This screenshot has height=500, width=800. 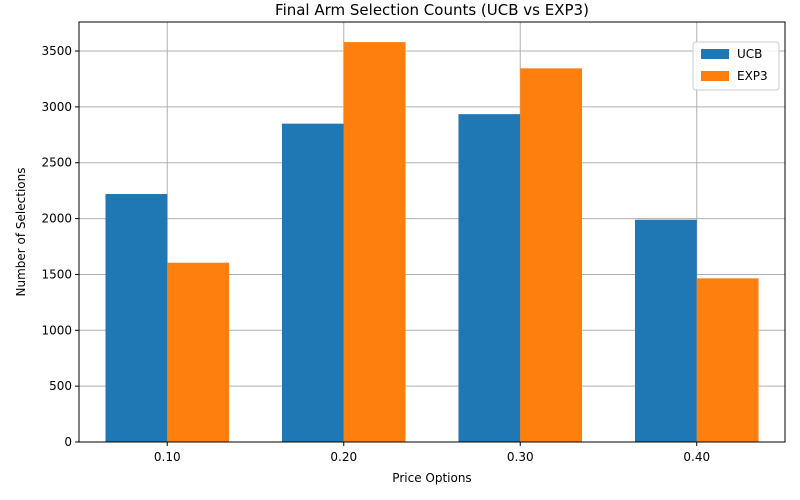 I want to click on bar-exp3-0.40, so click(x=727, y=360).